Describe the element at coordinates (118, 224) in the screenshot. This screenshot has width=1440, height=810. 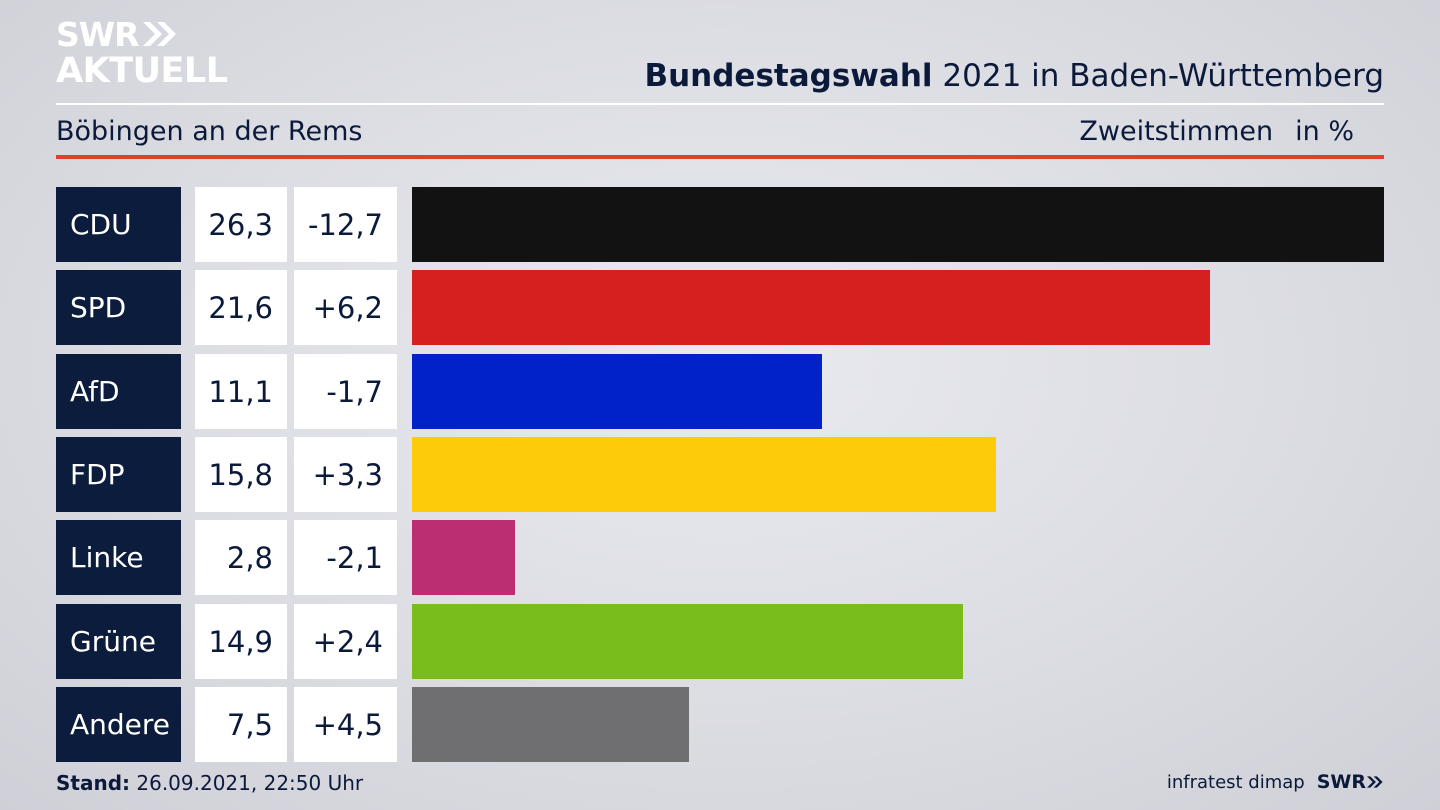
I see `party-label: CDU` at that location.